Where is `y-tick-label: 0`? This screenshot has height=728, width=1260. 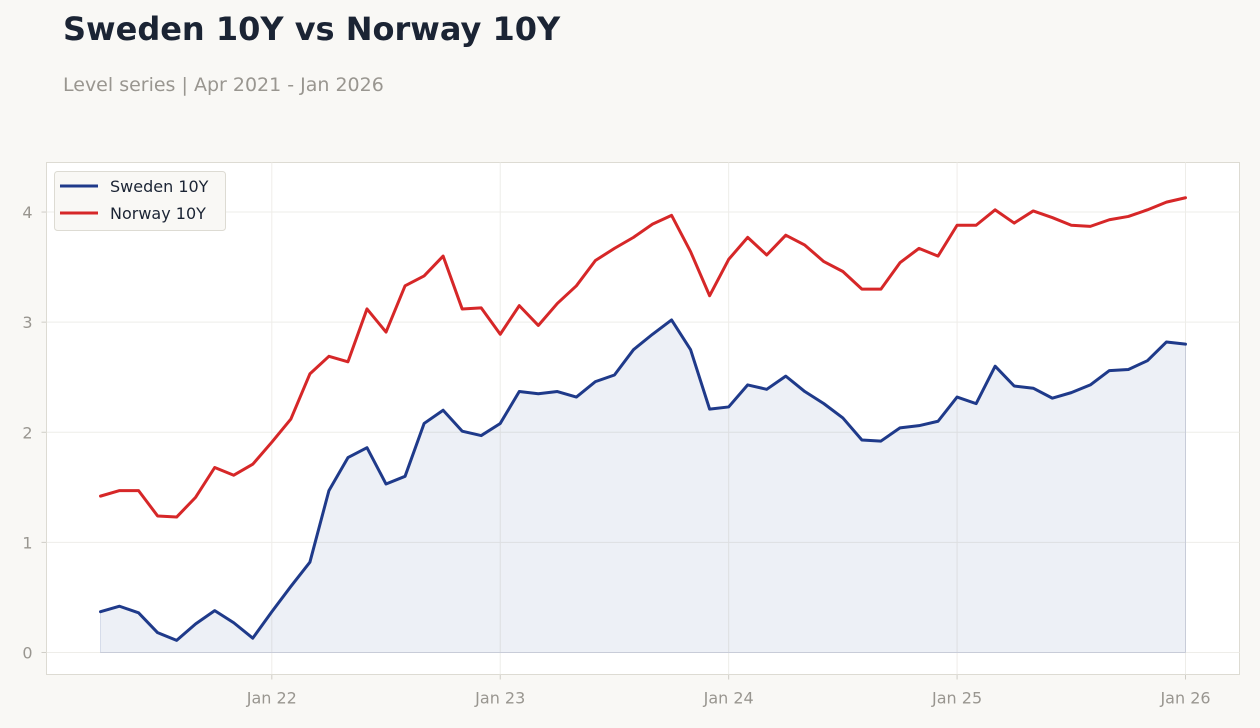
y-tick-label: 0 is located at coordinates (27, 652).